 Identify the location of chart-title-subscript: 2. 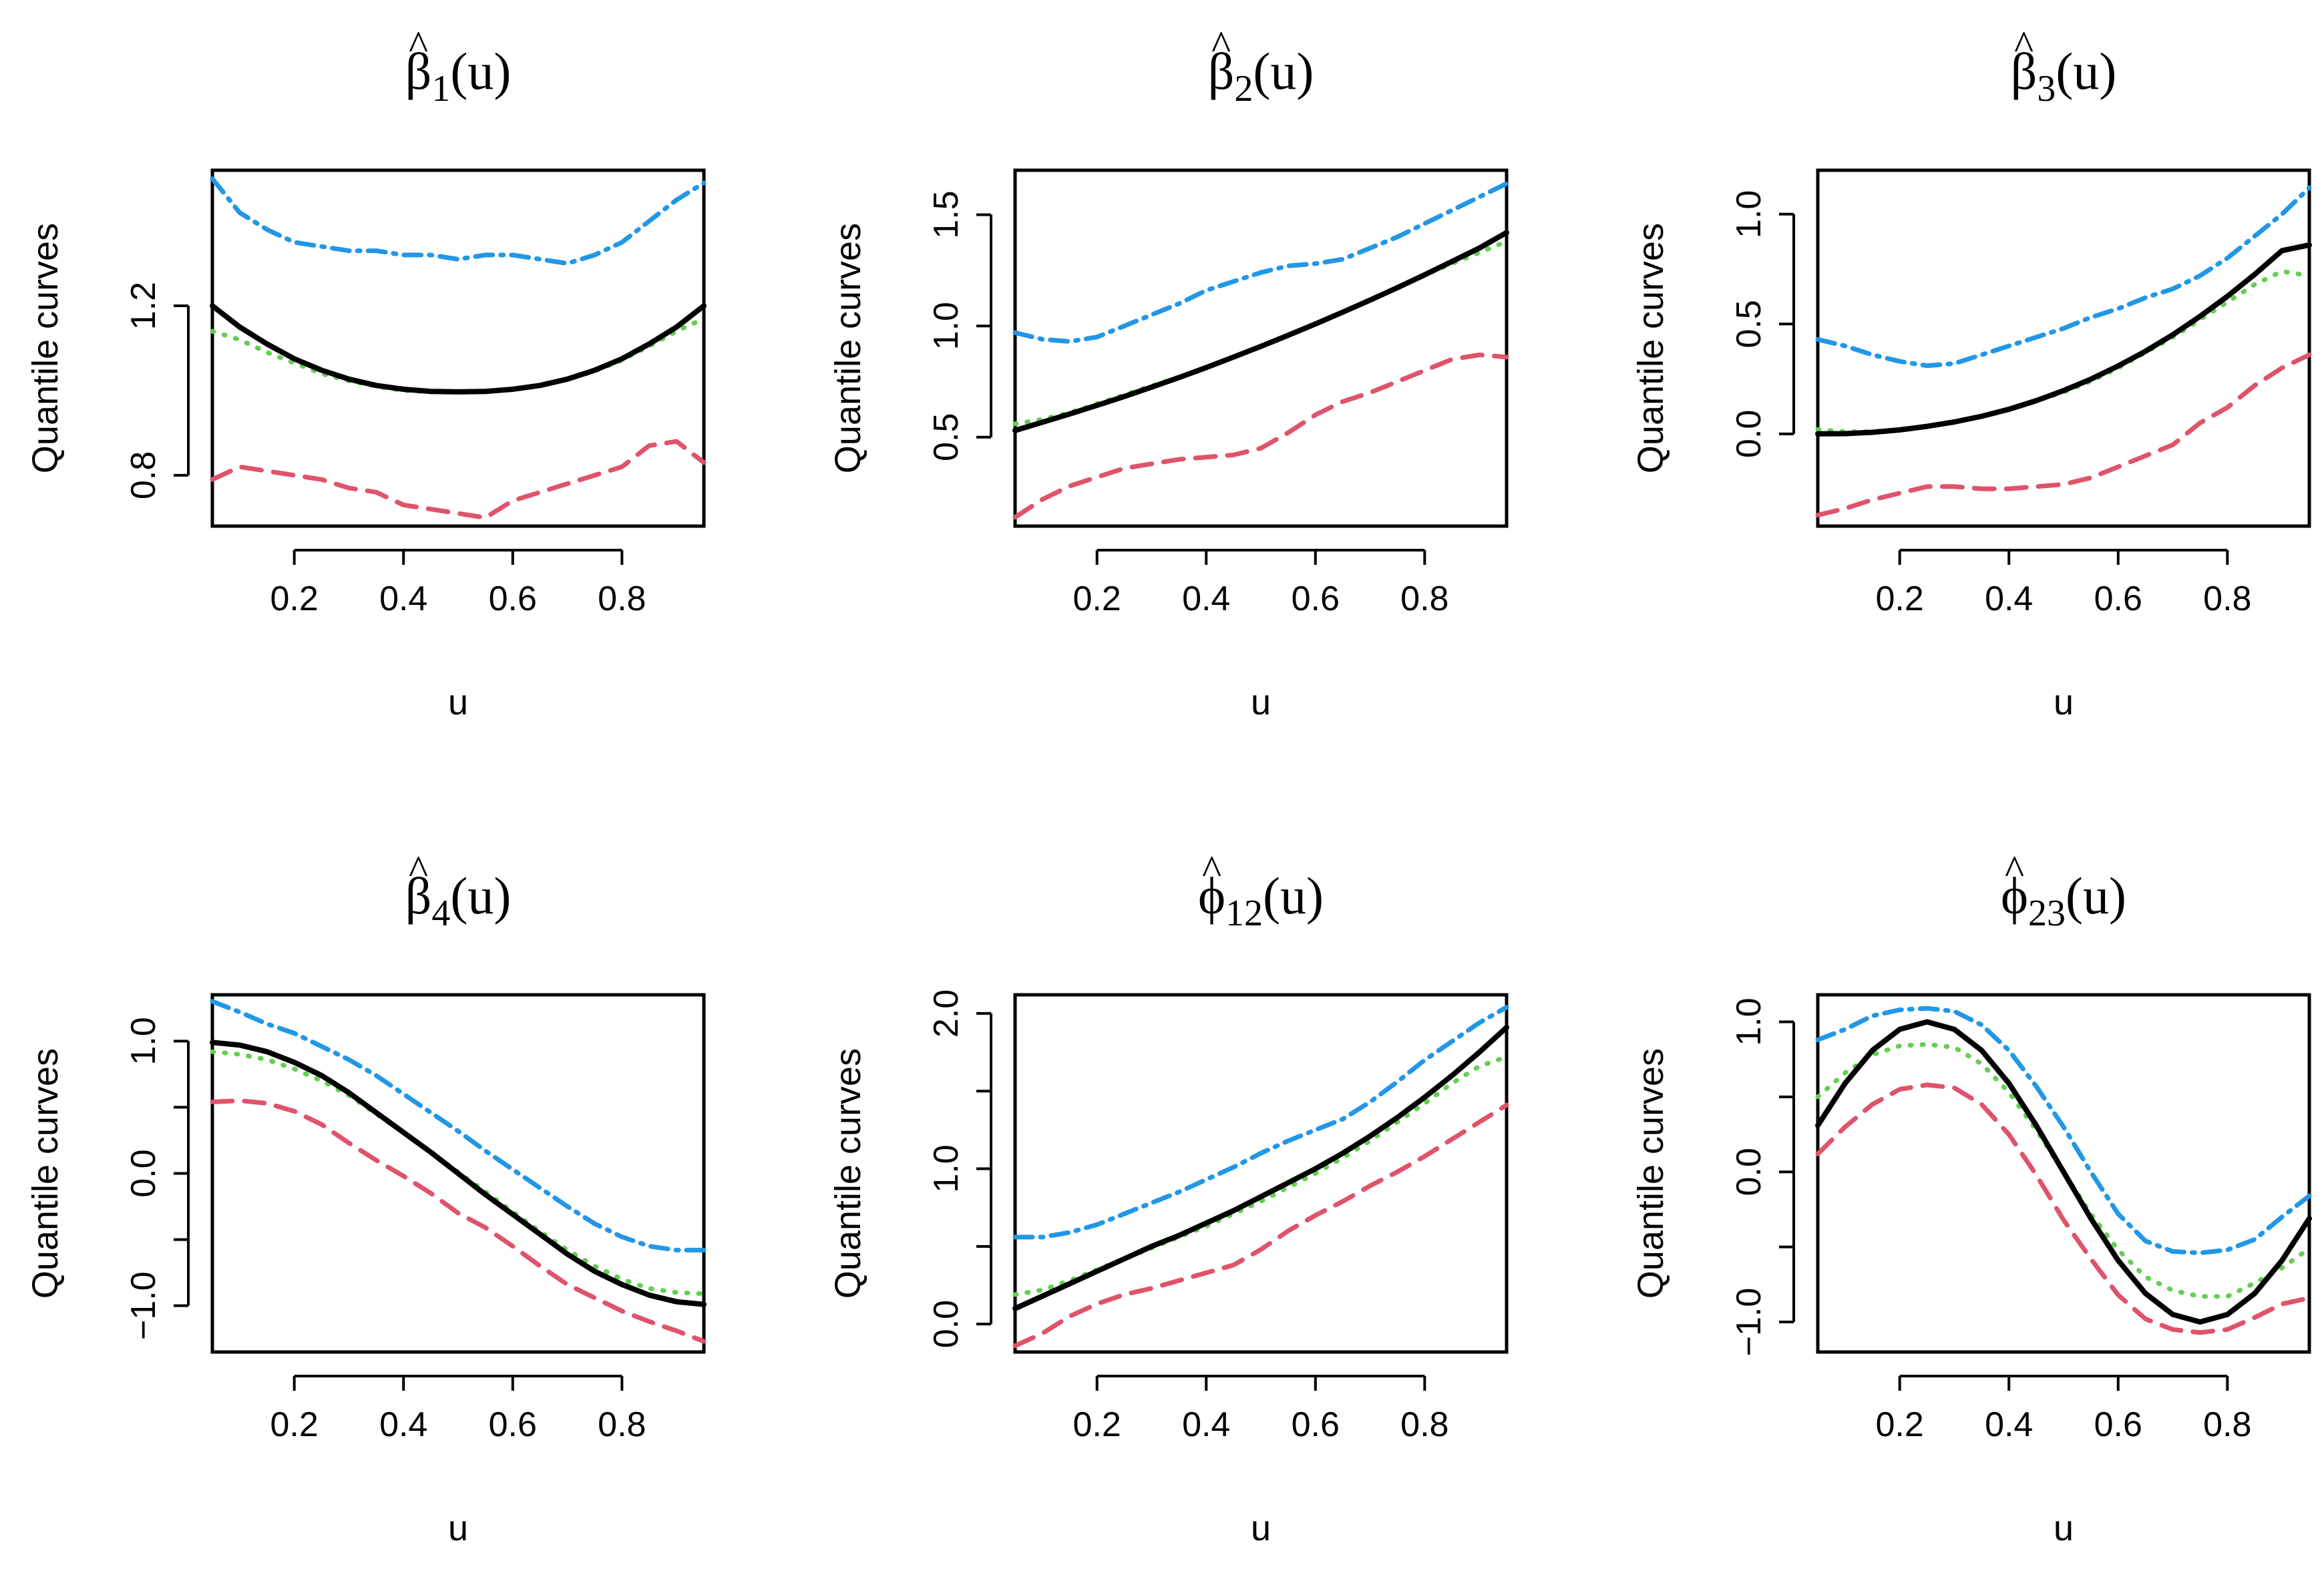
(1244, 88).